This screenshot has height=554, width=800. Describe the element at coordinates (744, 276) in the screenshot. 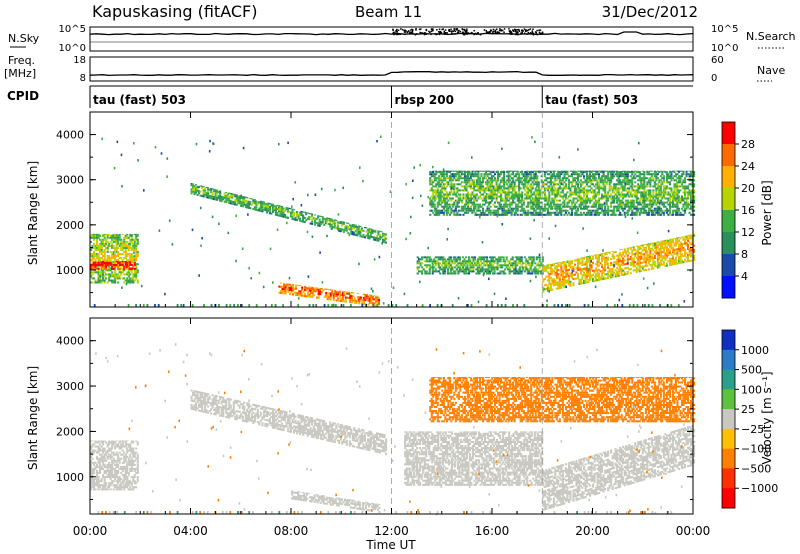

I see `power-scale-tick-label: 4` at that location.